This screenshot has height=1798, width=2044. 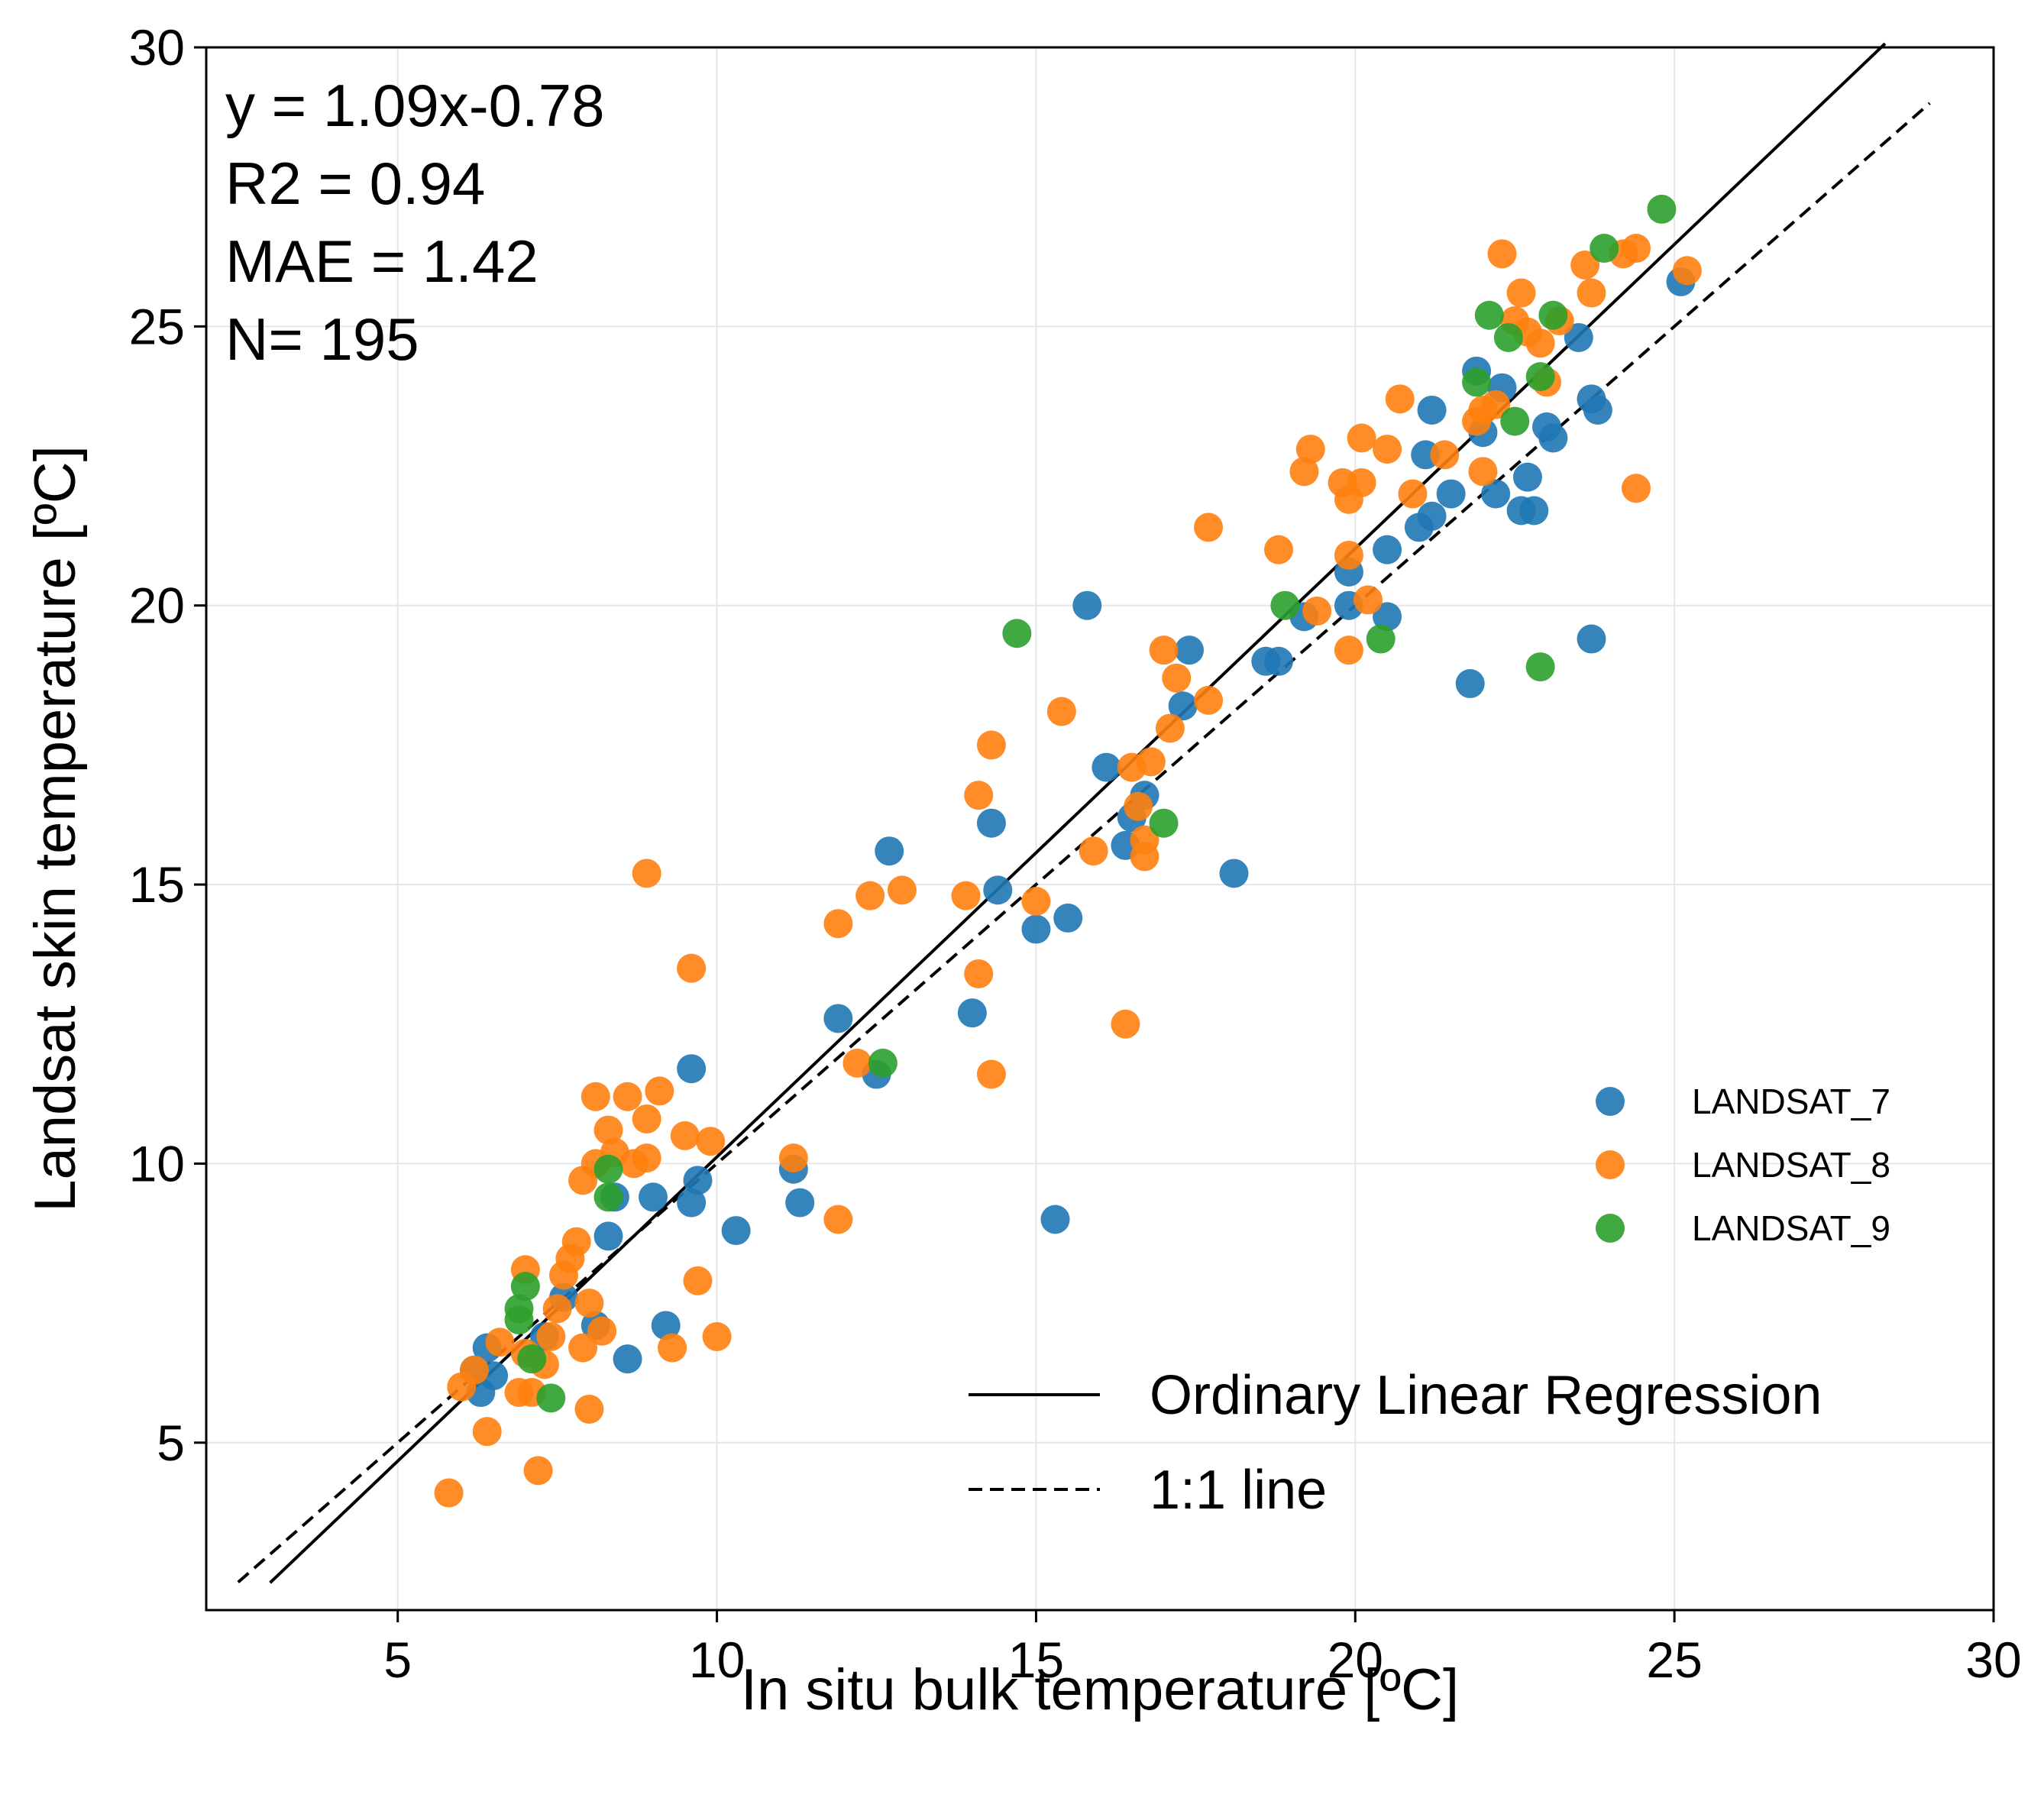 I want to click on stats-r2: R2 = 0.94, so click(x=355, y=183).